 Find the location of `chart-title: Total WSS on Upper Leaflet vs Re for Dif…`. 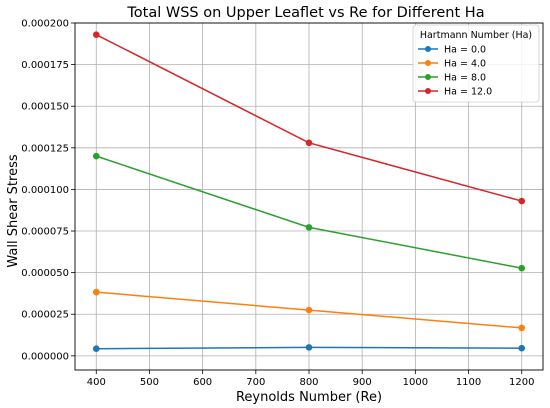

chart-title: Total WSS on Upper Leaflet vs Re for Dif… is located at coordinates (305, 13).